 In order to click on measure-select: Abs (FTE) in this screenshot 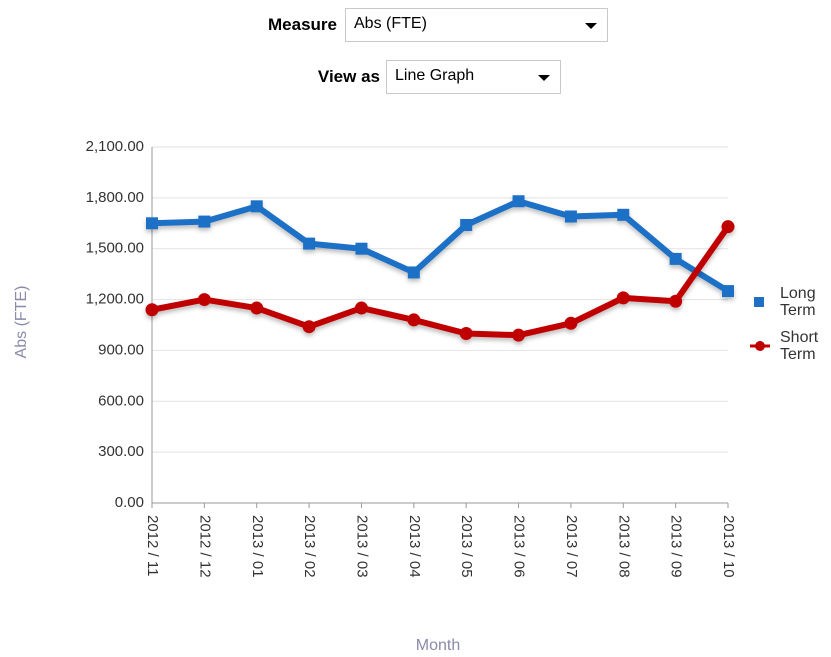, I will do `click(476, 25)`.